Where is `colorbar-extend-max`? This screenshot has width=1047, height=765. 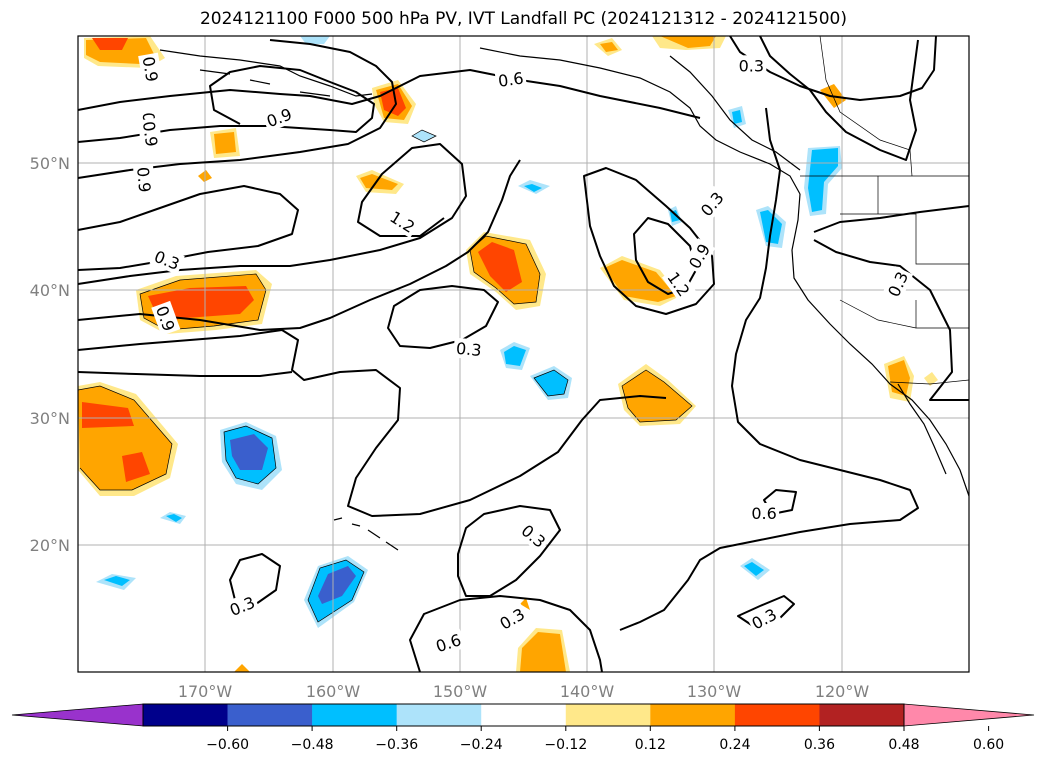
colorbar-extend-max is located at coordinates (969, 715).